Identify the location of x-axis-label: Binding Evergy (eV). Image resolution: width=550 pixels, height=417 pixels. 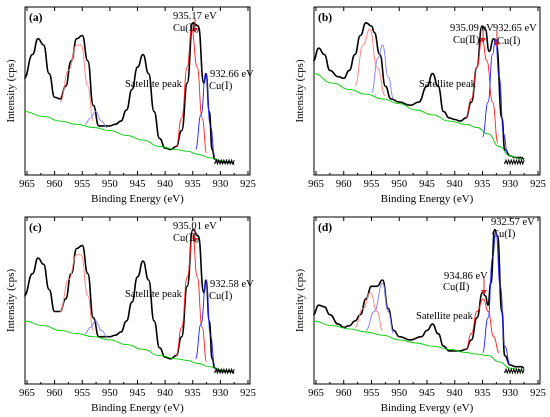
(427, 408).